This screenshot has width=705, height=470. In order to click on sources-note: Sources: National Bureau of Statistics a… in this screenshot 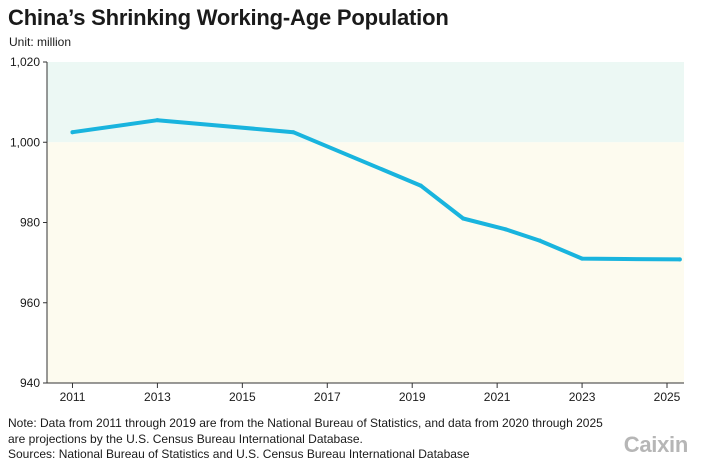, I will do `click(239, 454)`.